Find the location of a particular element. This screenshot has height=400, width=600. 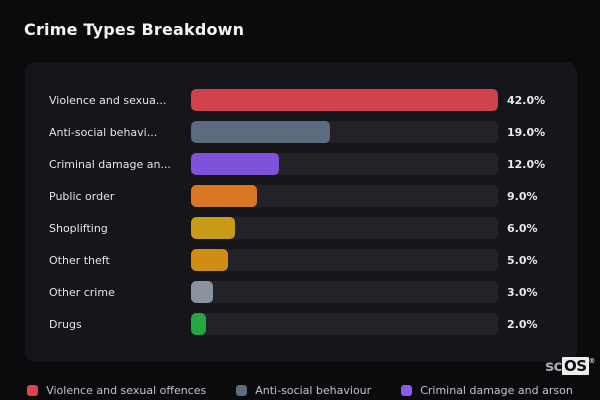

category-label: Shoplifting is located at coordinates (78, 228).